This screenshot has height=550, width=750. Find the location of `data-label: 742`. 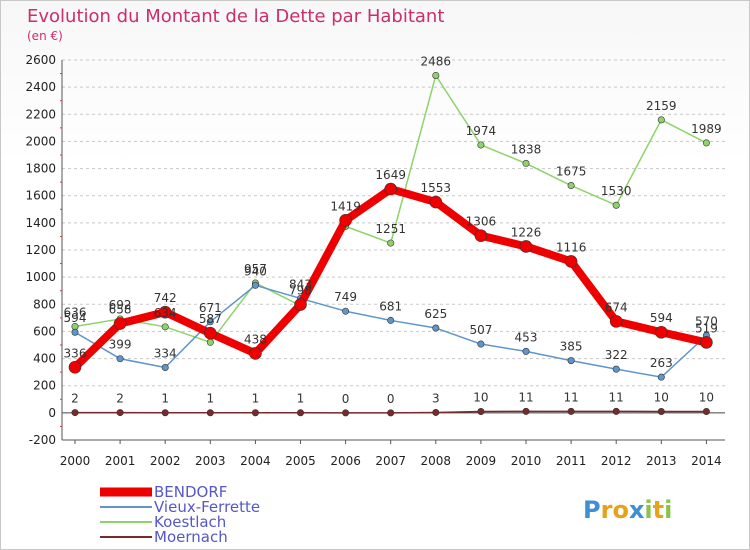

data-label: 742 is located at coordinates (165, 298).